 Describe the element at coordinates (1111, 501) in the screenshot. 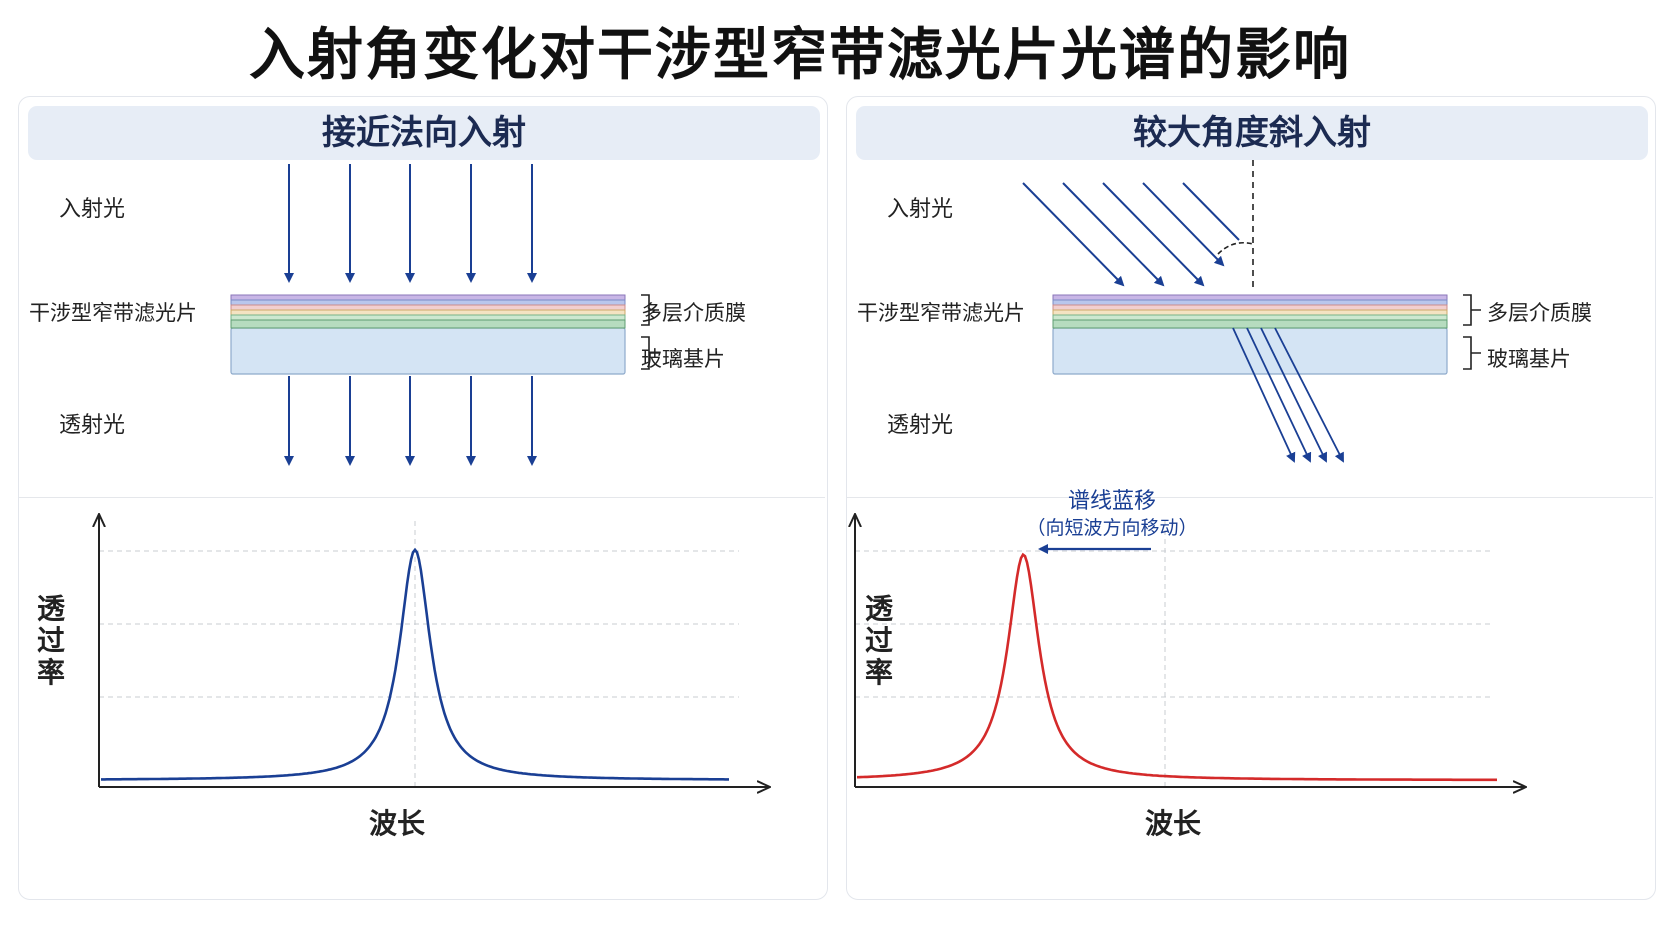

I see `blue-shift-title: 谱线蓝移` at that location.